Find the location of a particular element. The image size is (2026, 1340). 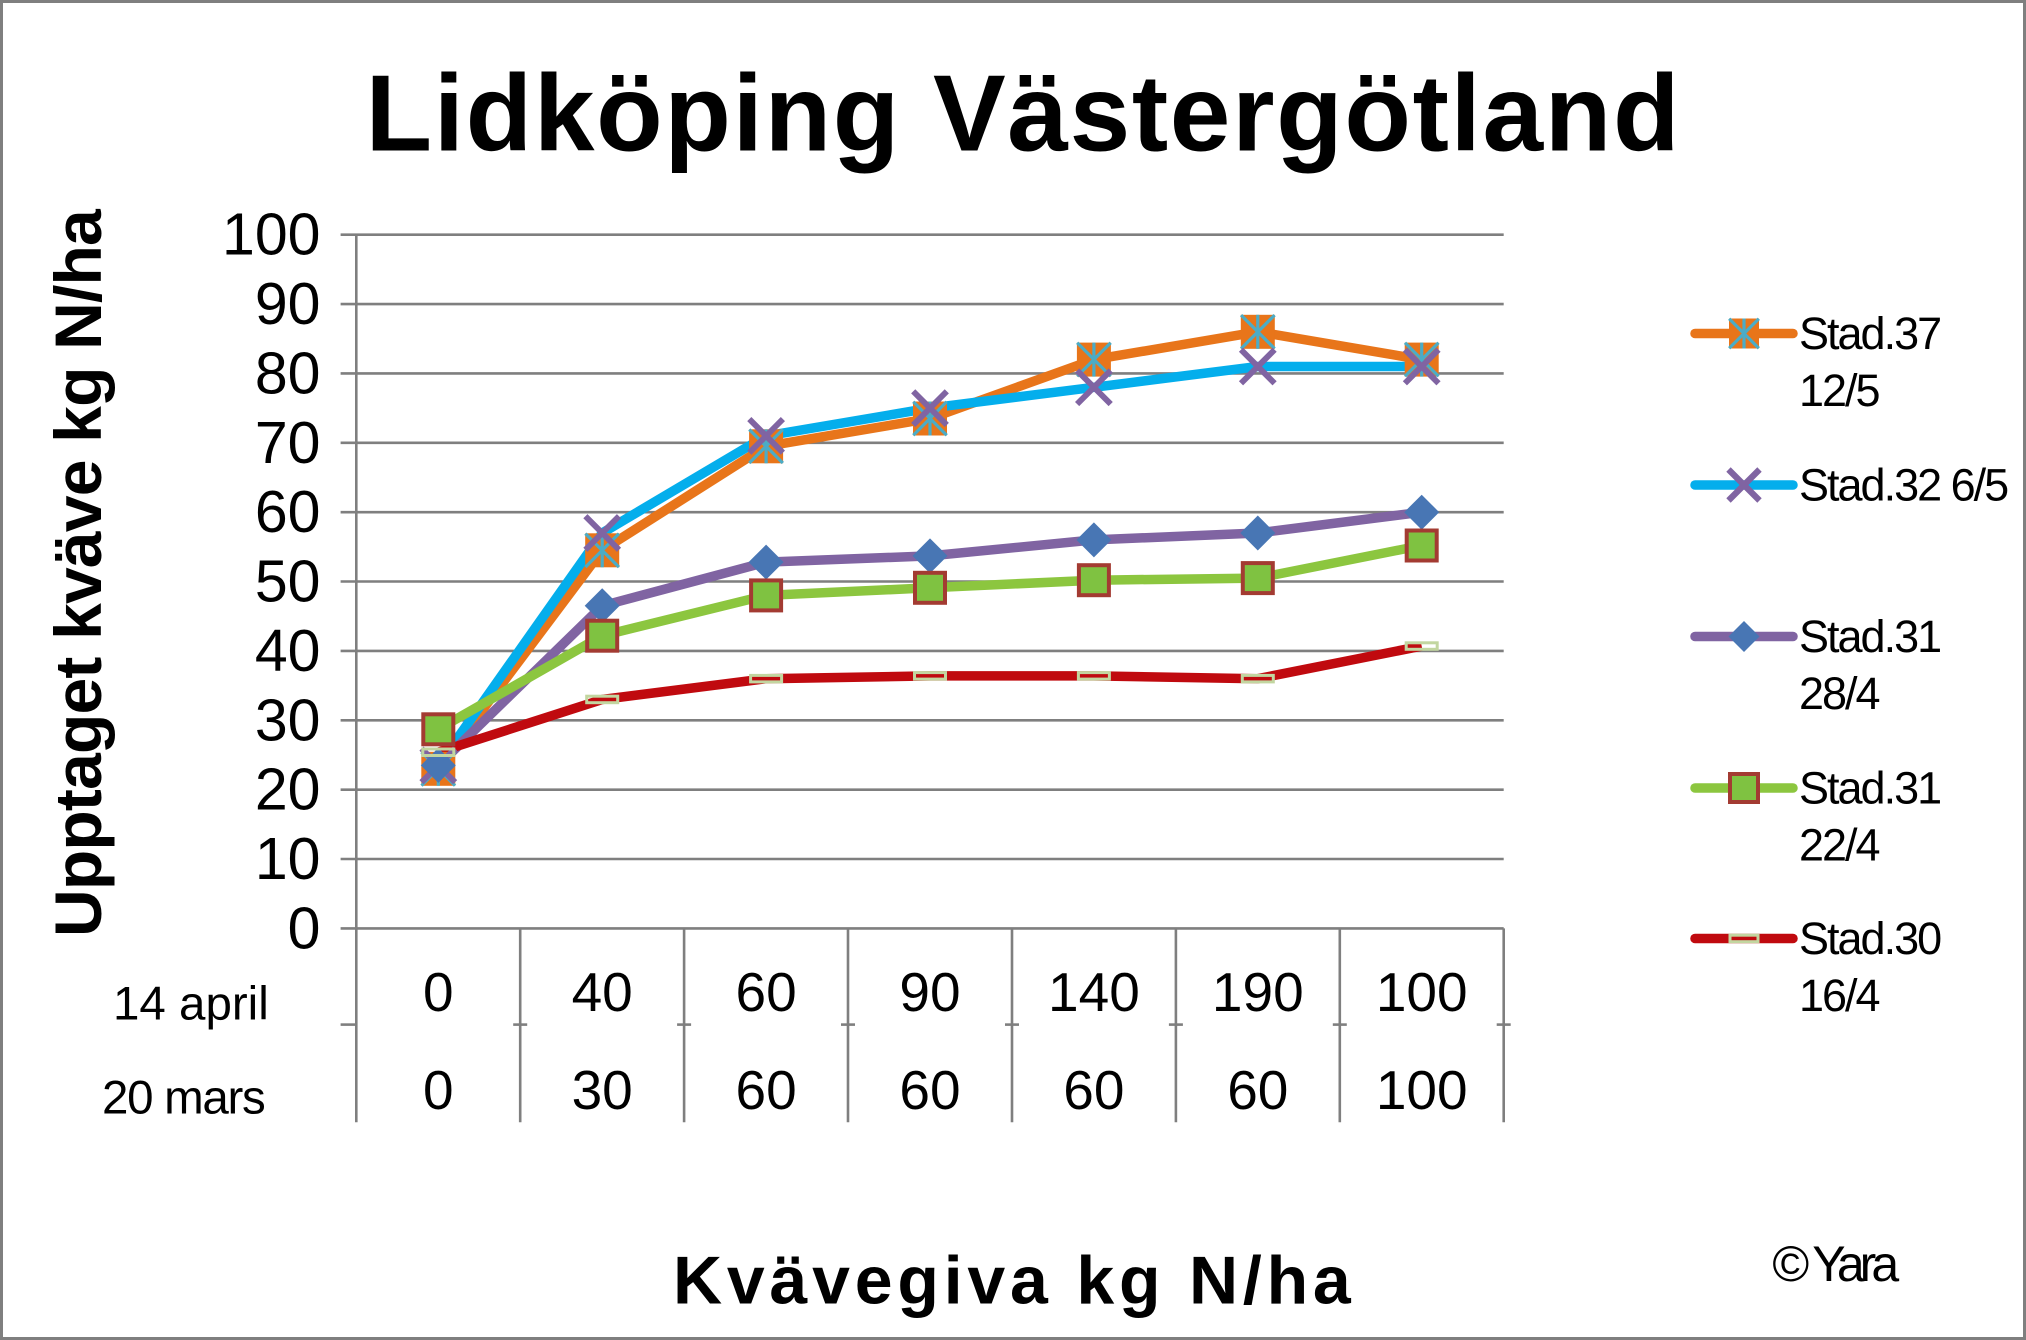

svg-text: 14 april is located at coordinates (191, 1004).